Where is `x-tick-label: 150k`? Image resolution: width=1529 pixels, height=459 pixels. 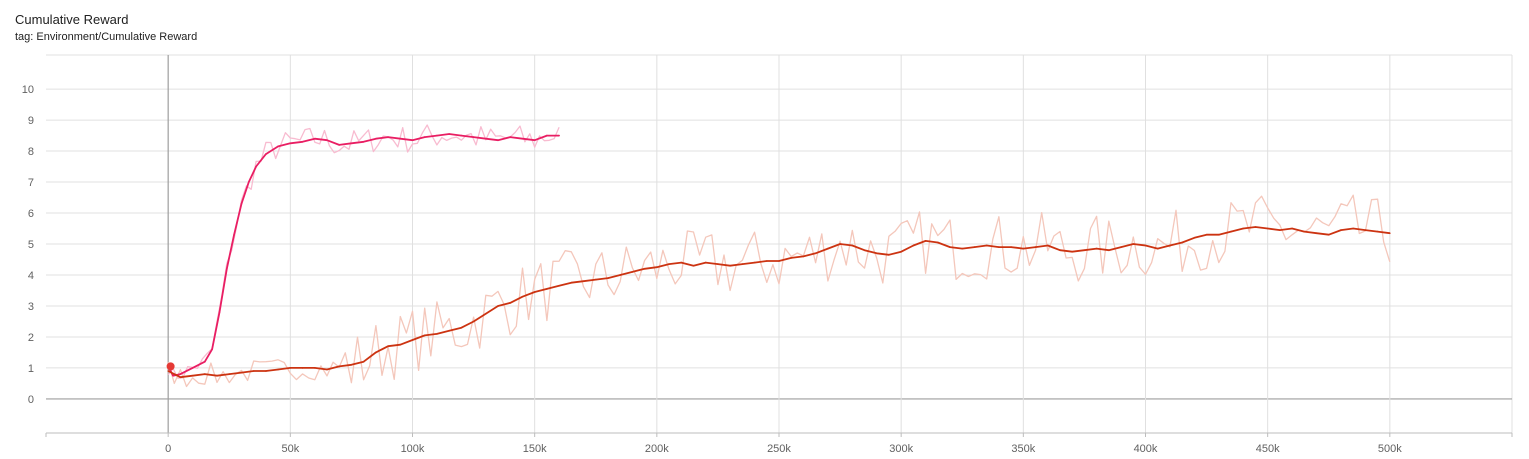 x-tick-label: 150k is located at coordinates (535, 449).